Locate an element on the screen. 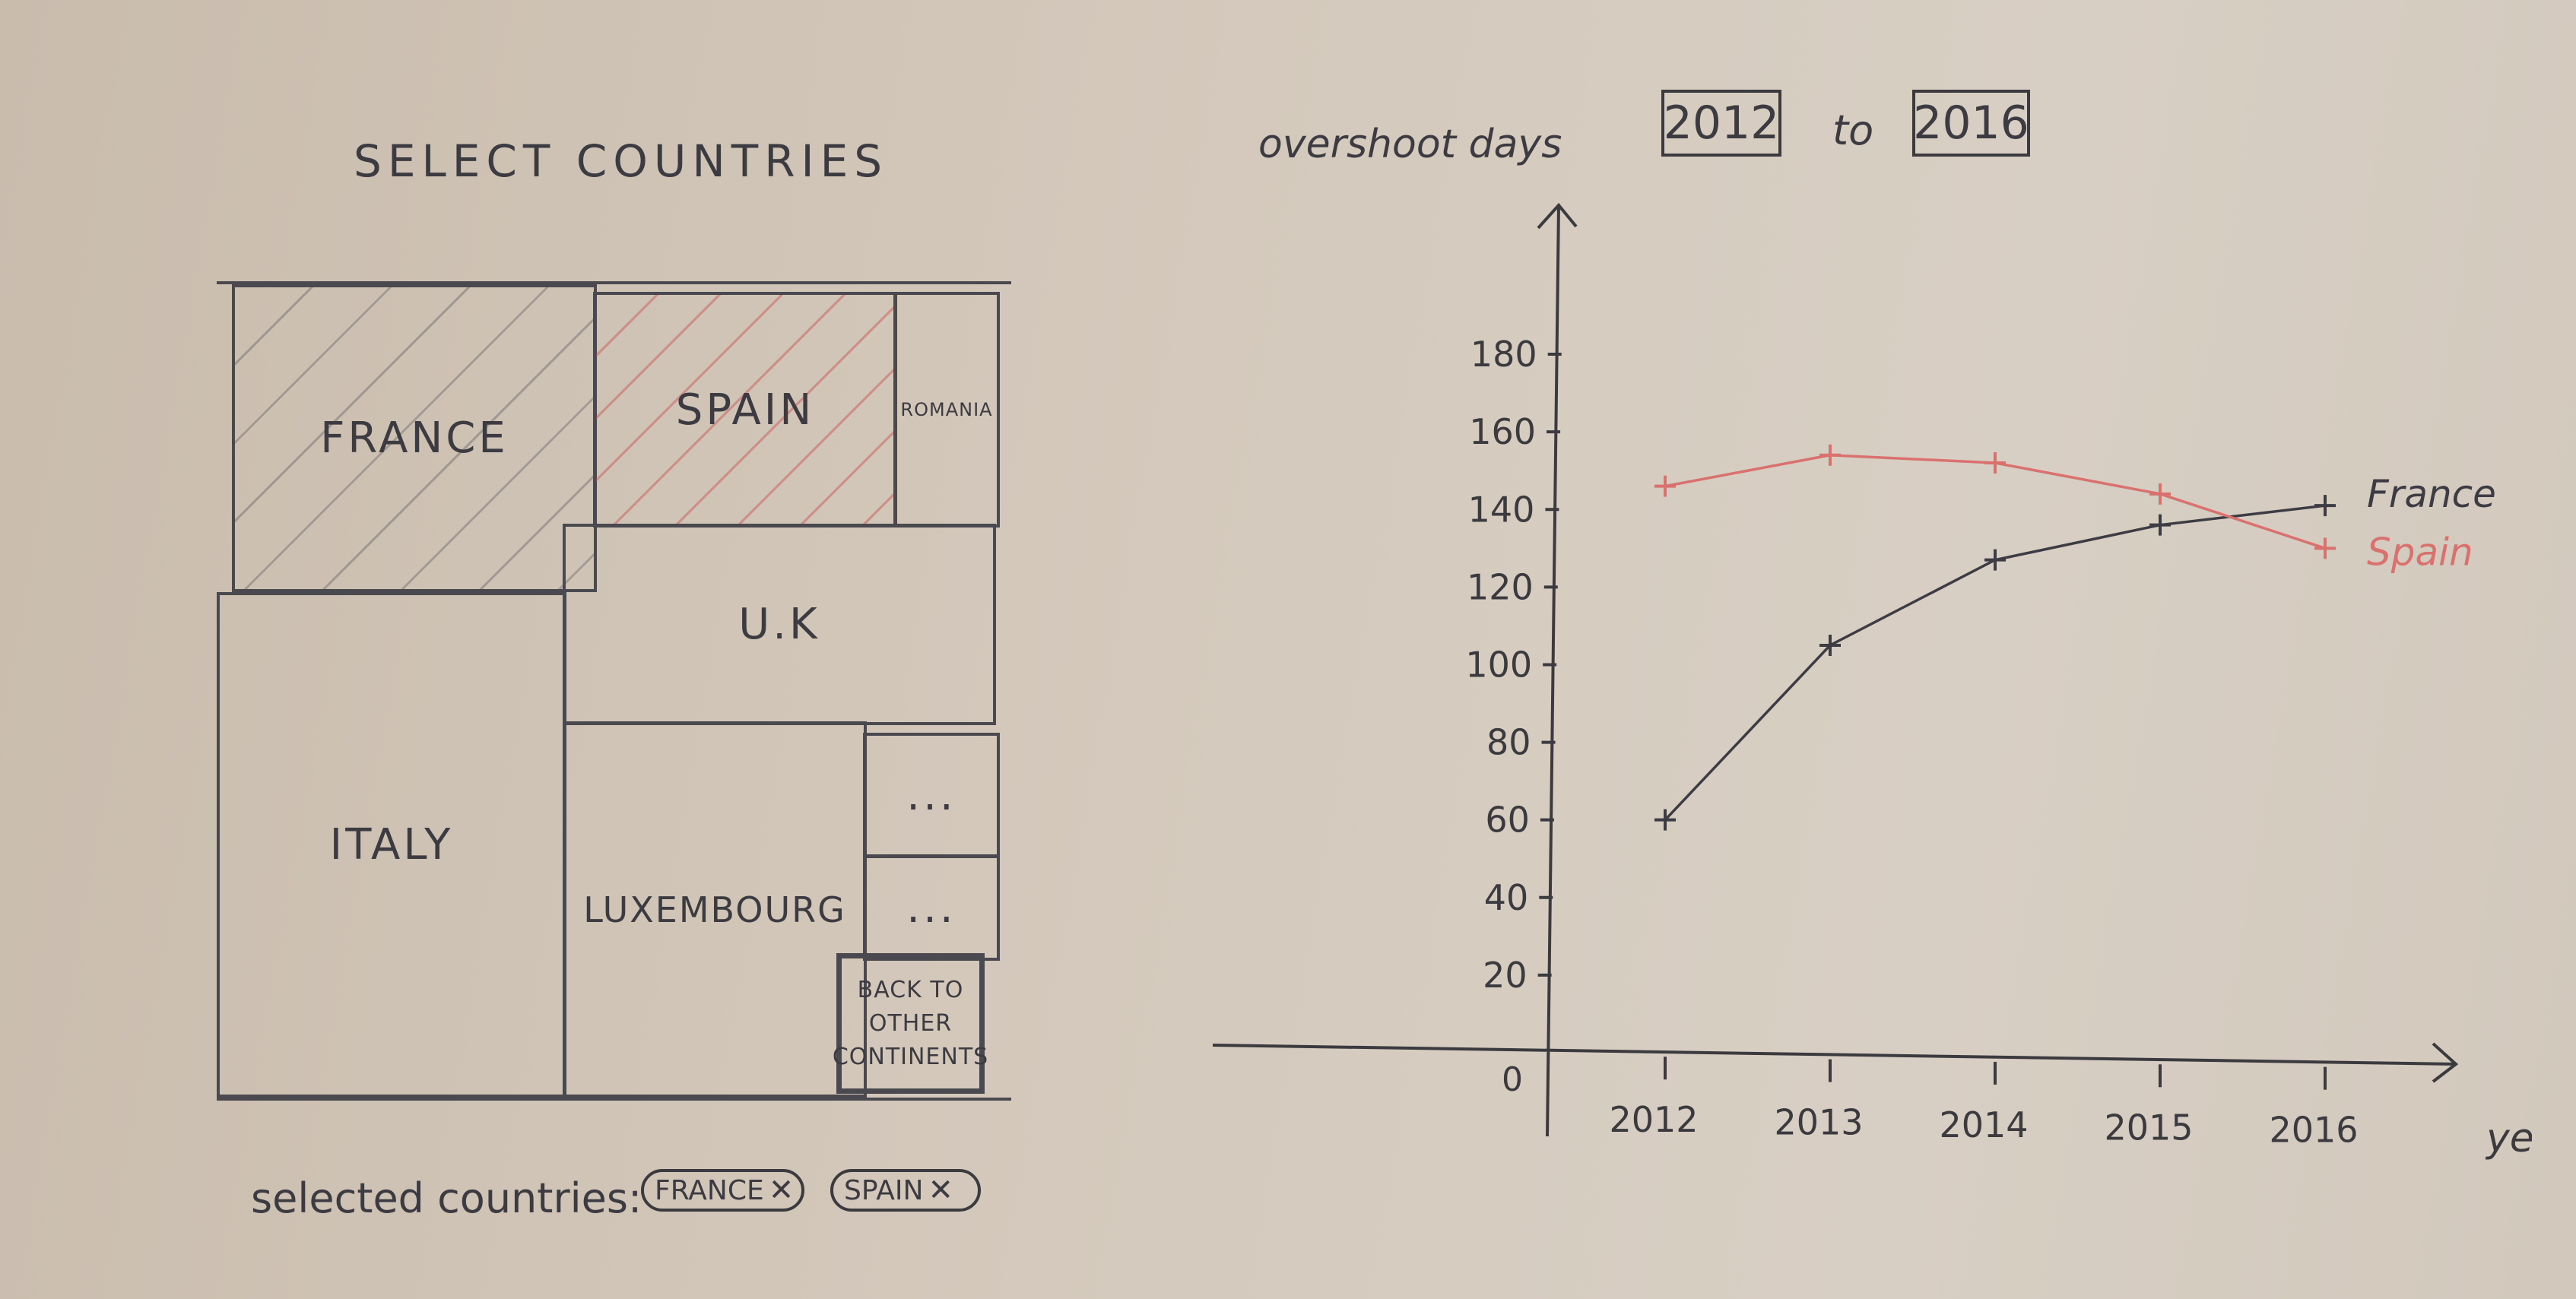 Image resolution: width=2576 pixels, height=1299 pixels. cell-label-italy: ITALY is located at coordinates (392, 845).